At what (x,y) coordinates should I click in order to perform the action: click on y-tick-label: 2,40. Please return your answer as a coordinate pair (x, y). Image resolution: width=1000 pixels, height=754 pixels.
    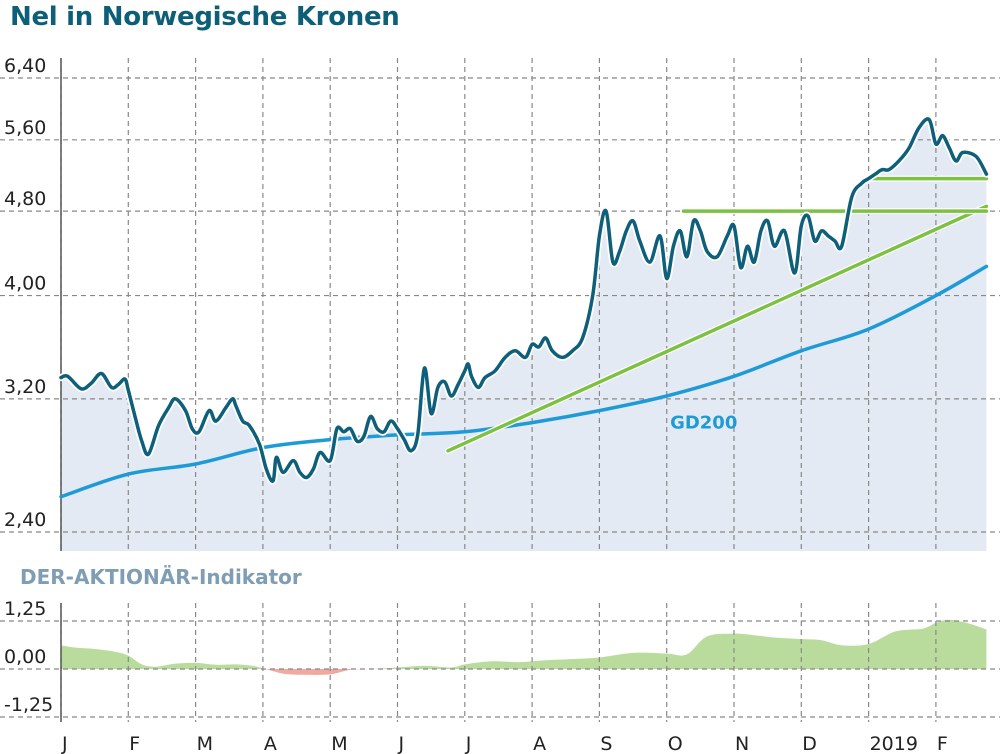
    Looking at the image, I should click on (25, 520).